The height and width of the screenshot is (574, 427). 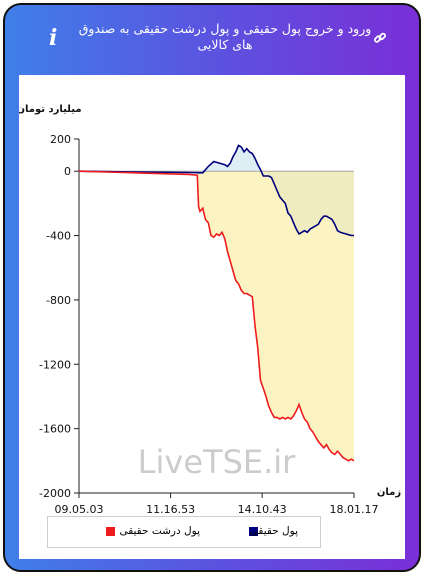 What do you see at coordinates (60, 139) in the screenshot?
I see `y-tick-label: 200` at bounding box center [60, 139].